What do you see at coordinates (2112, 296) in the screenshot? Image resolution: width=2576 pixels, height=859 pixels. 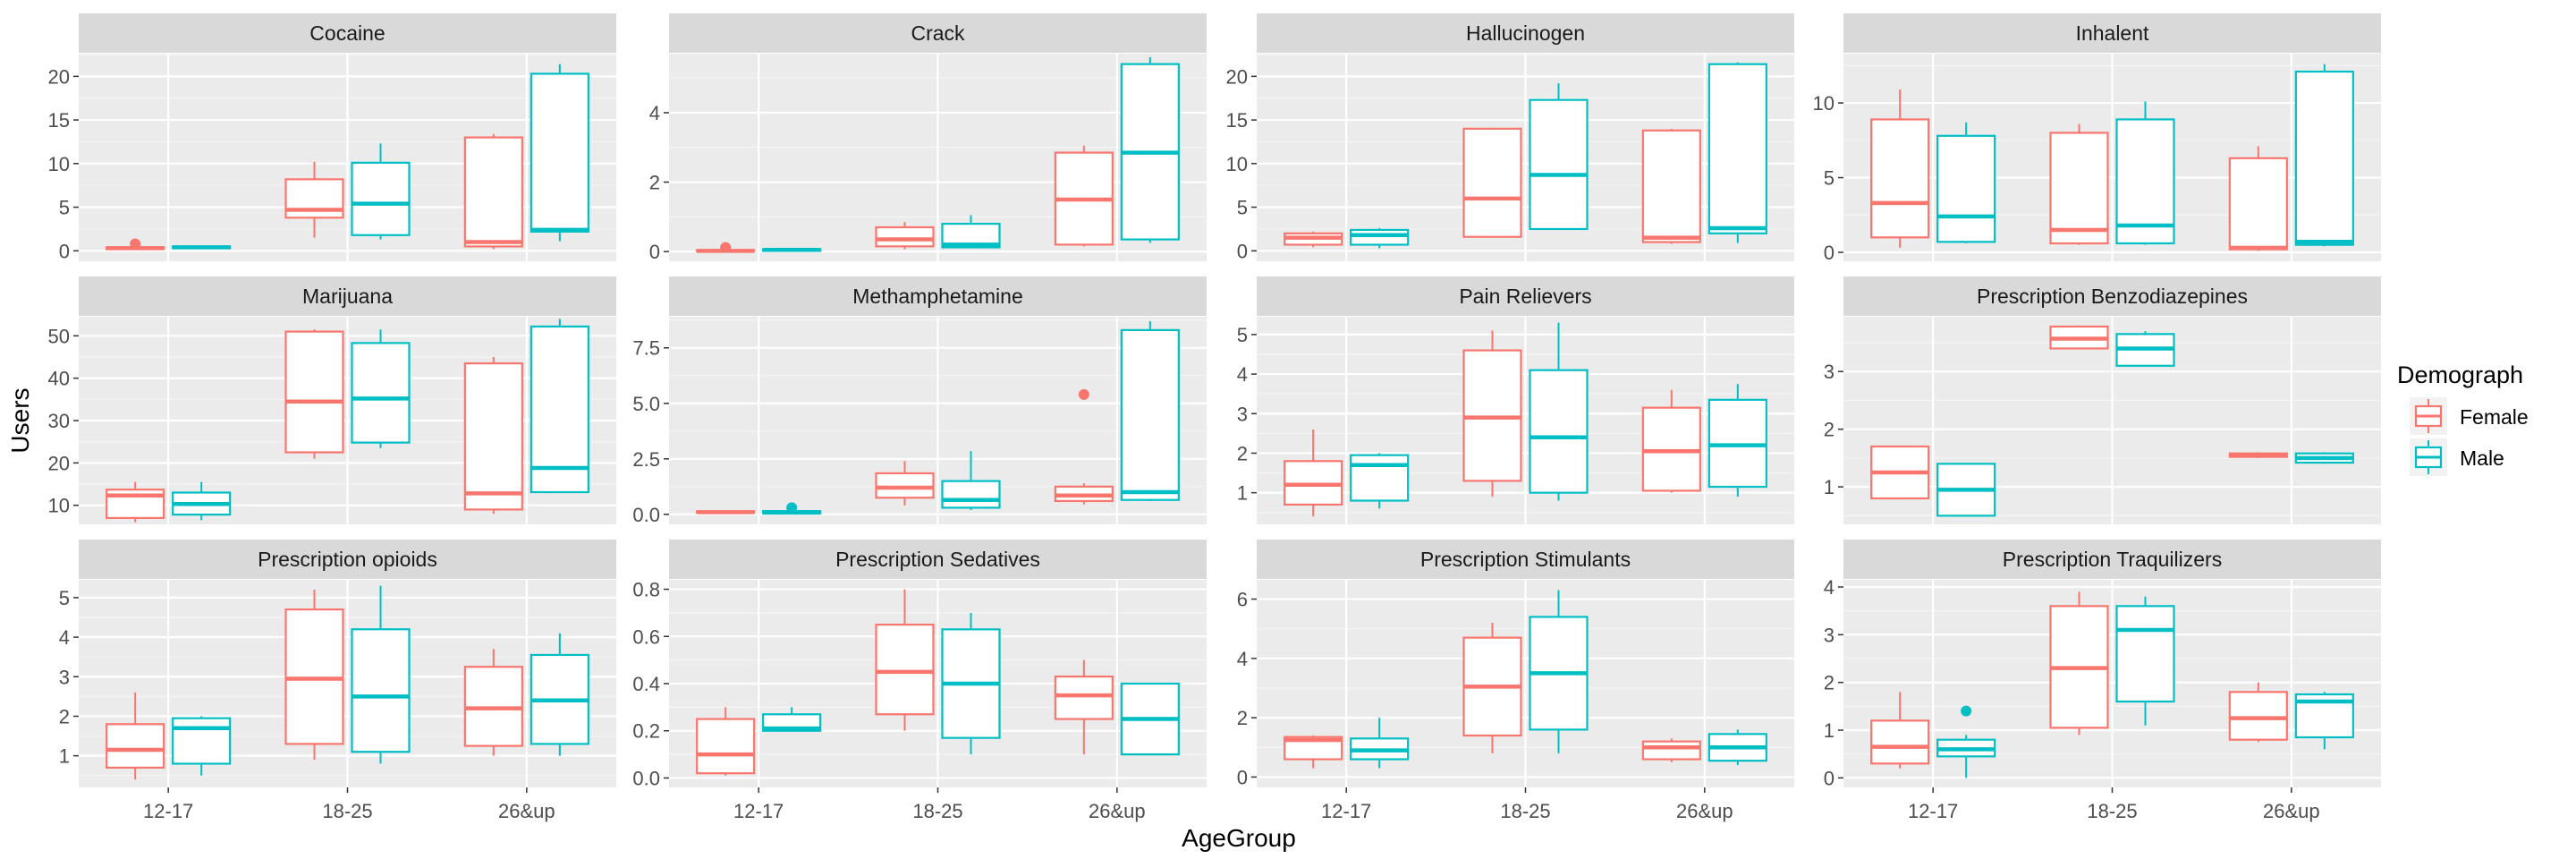 I see `facet-title: Prescription Benzodiazepines` at bounding box center [2112, 296].